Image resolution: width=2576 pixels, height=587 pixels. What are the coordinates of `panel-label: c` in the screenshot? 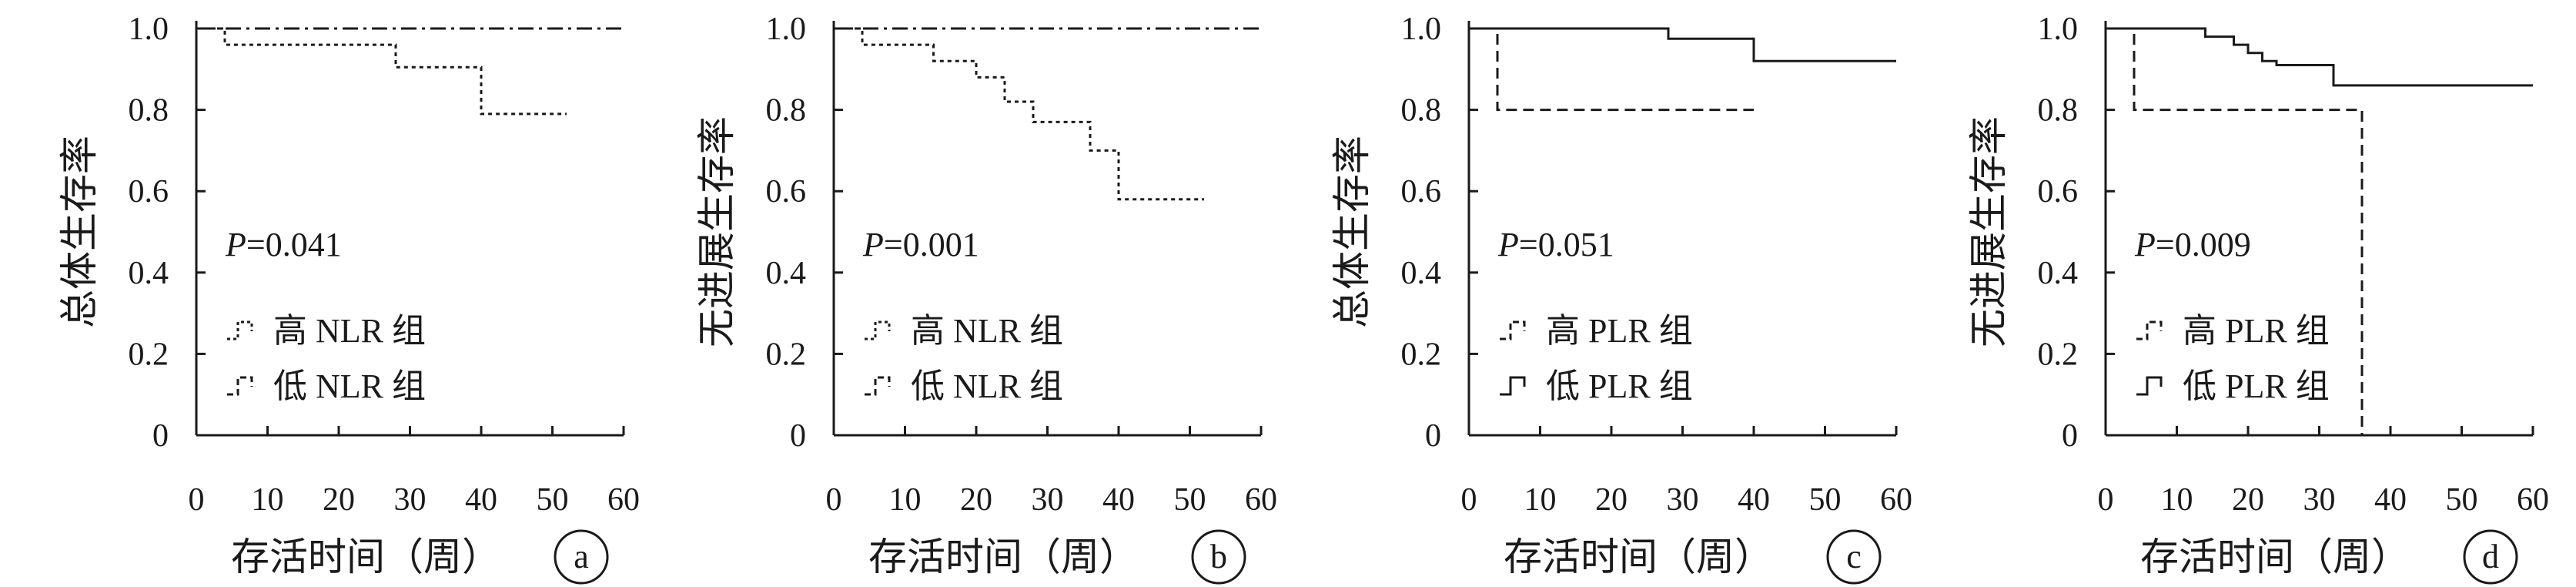 It's located at (1854, 556).